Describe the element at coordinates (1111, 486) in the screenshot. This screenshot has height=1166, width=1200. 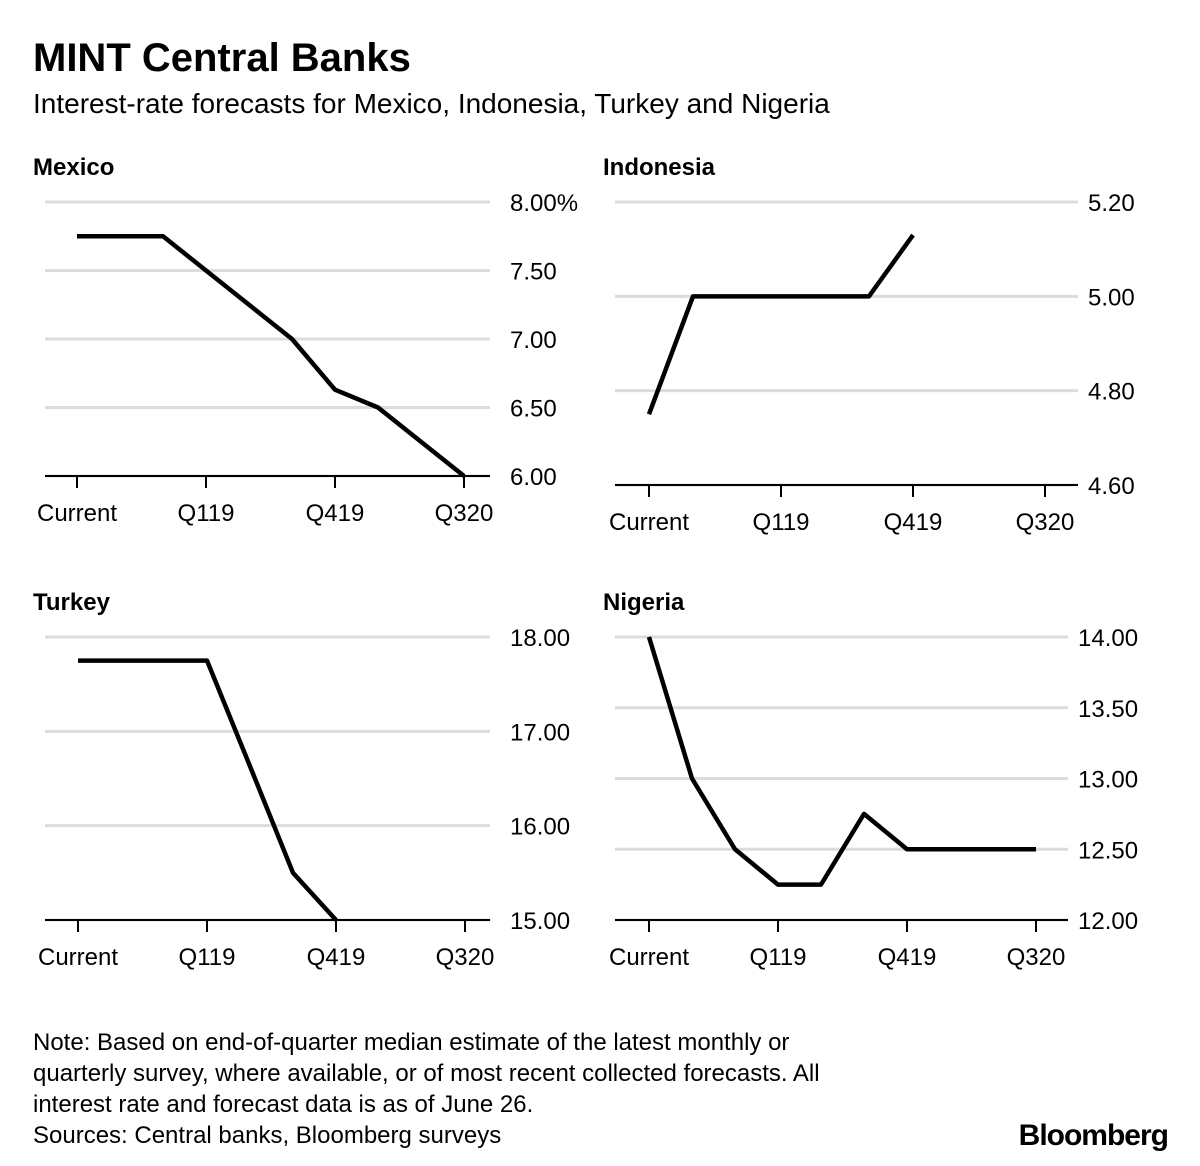
I see `y-tick-label: 4.60` at that location.